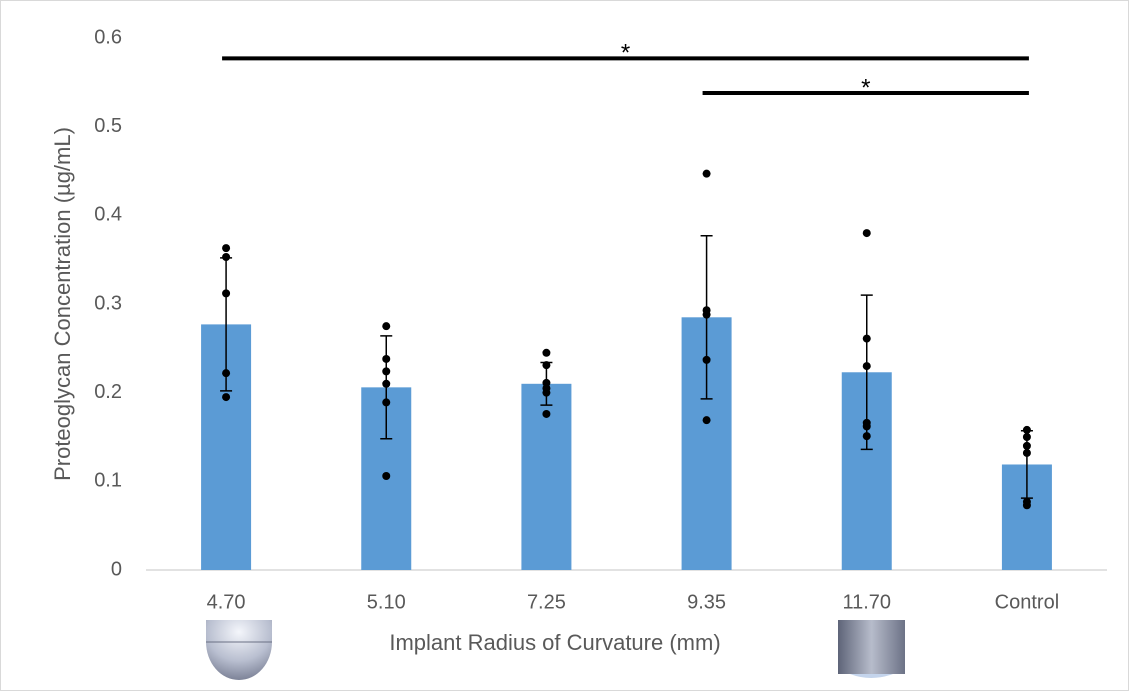 This screenshot has width=1138, height=694. What do you see at coordinates (116, 569) in the screenshot?
I see `y-tick-label: 0` at bounding box center [116, 569].